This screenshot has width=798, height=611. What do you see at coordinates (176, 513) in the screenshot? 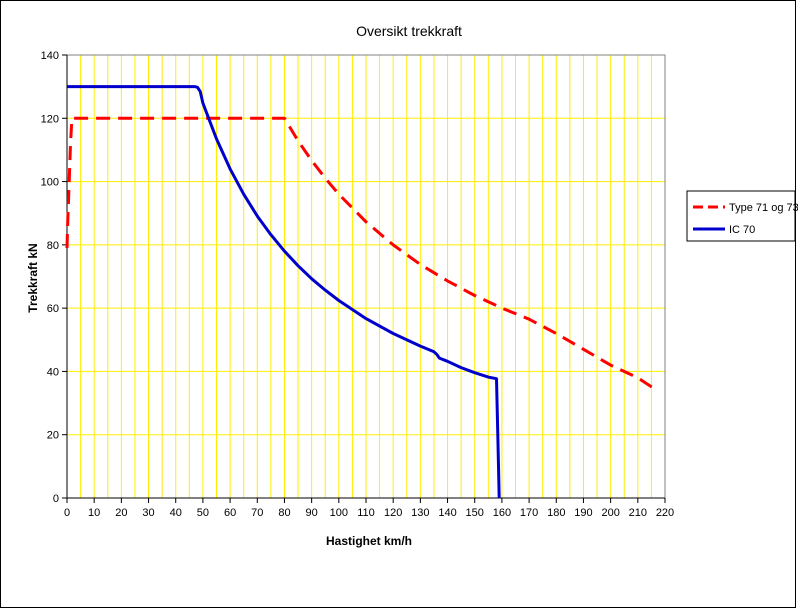
I see `x-tick-label: 40` at bounding box center [176, 513].